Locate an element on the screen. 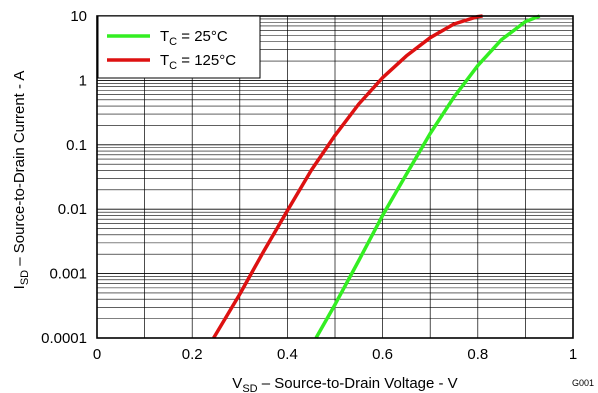 The height and width of the screenshot is (393, 598). legend-label-25c: TC = 25°C is located at coordinates (194, 38).